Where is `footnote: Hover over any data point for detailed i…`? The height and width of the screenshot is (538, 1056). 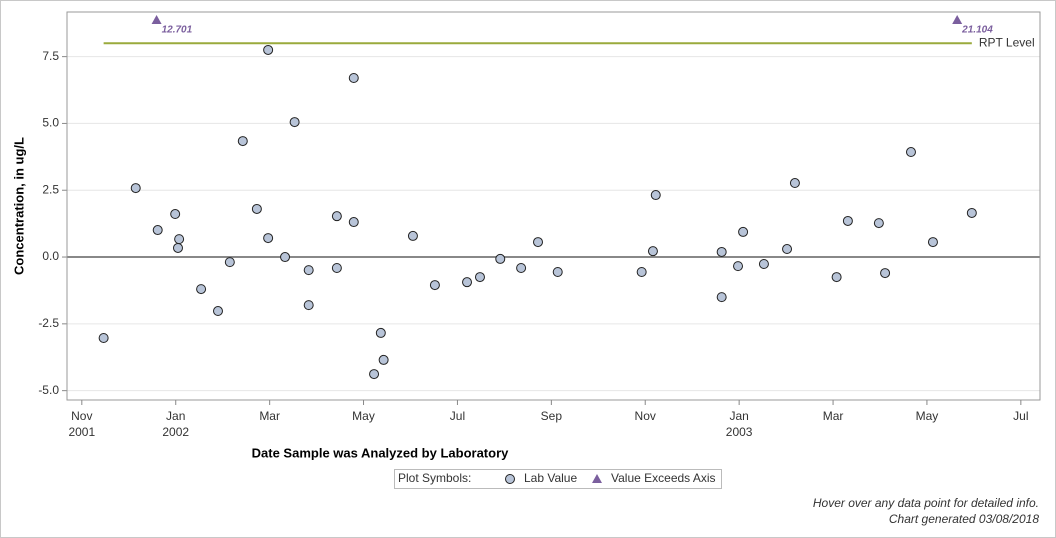
footnote: Hover over any data point for detailed i… is located at coordinates (926, 503).